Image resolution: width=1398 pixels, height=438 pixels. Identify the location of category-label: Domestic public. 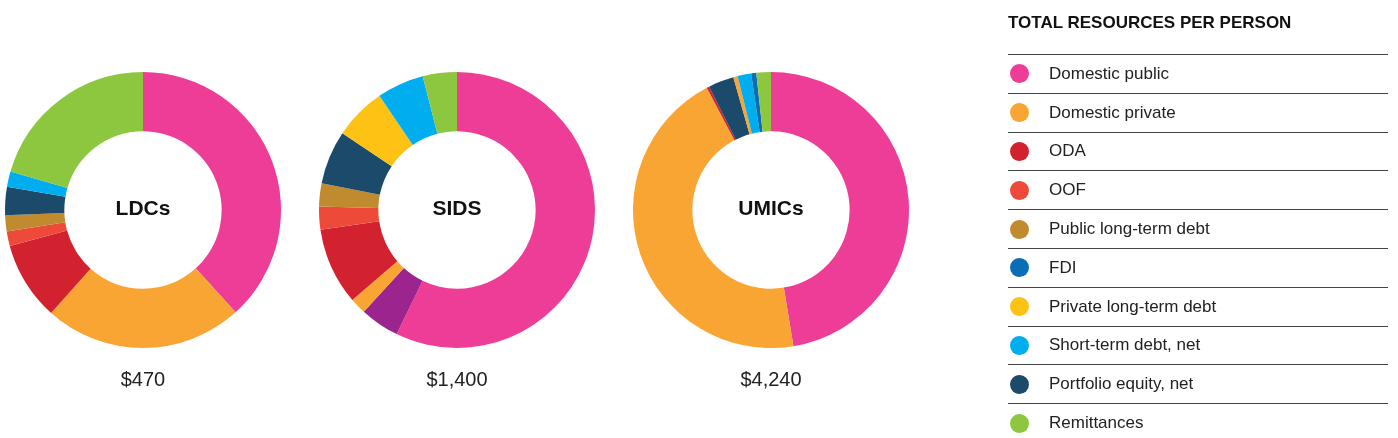
(1109, 73).